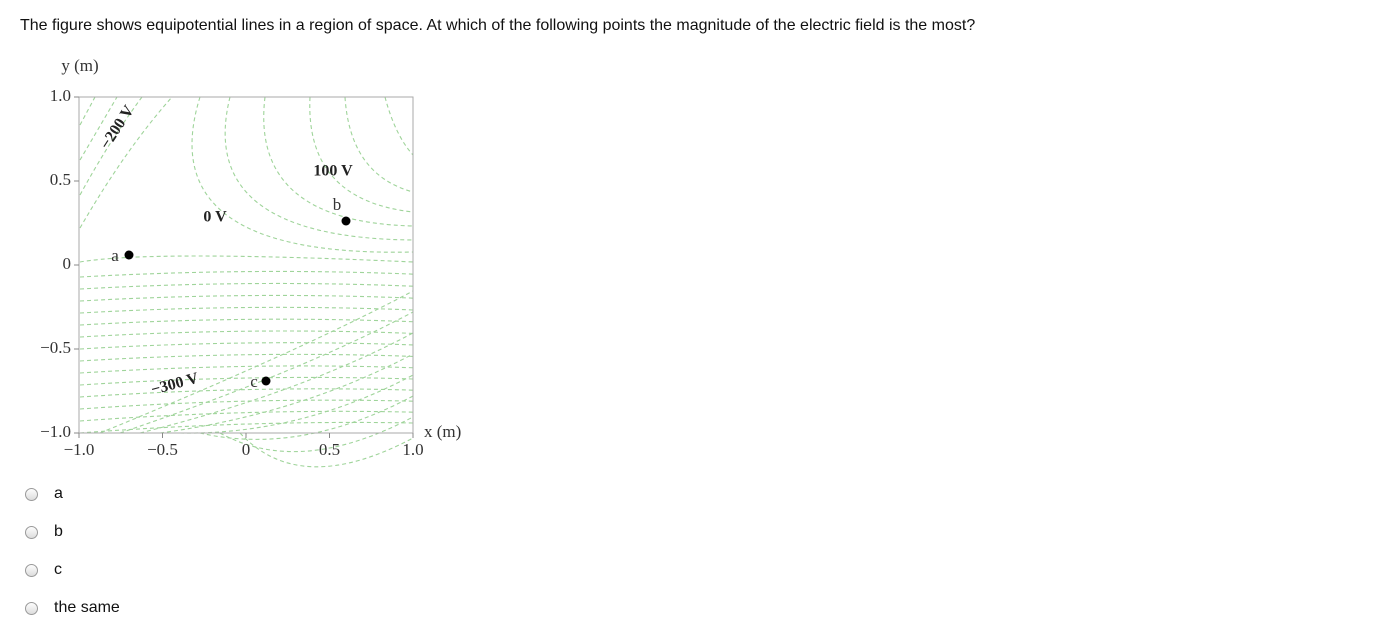  What do you see at coordinates (55, 431) in the screenshot?
I see `y-tick-label: −1.0` at bounding box center [55, 431].